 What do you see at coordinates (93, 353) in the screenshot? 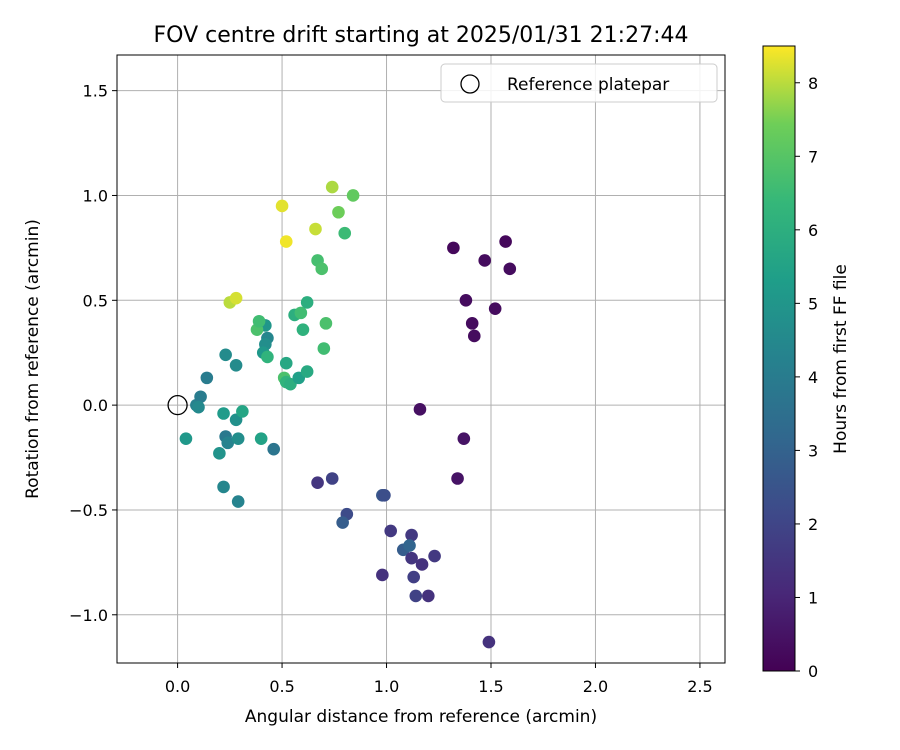
I see `y-axis-ticks: −1.0 −0.5 0.0 0.5 1.0 1.5` at bounding box center [93, 353].